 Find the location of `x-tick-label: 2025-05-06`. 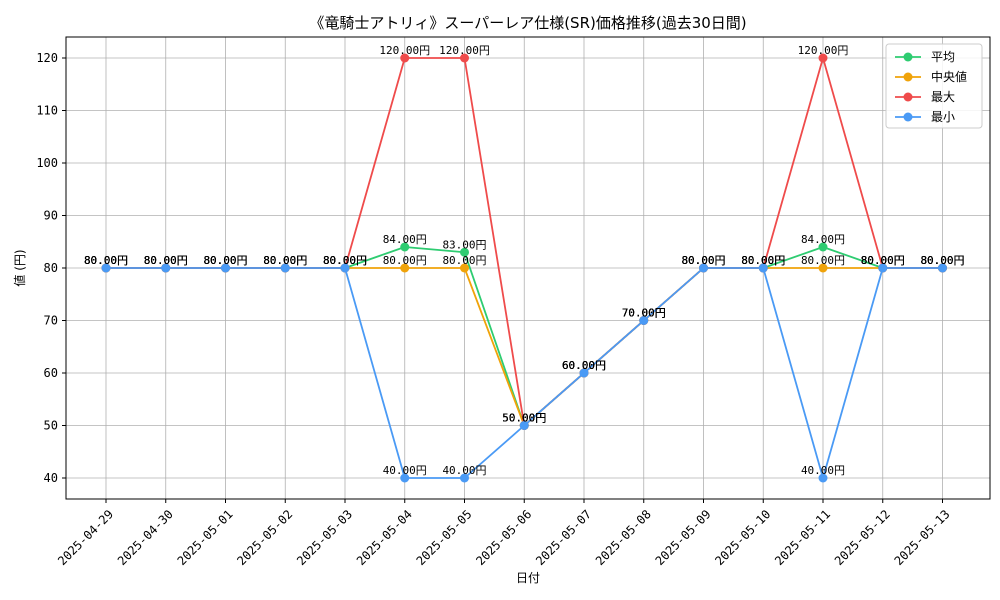

x-tick-label: 2025-05-06 is located at coordinates (503, 537).